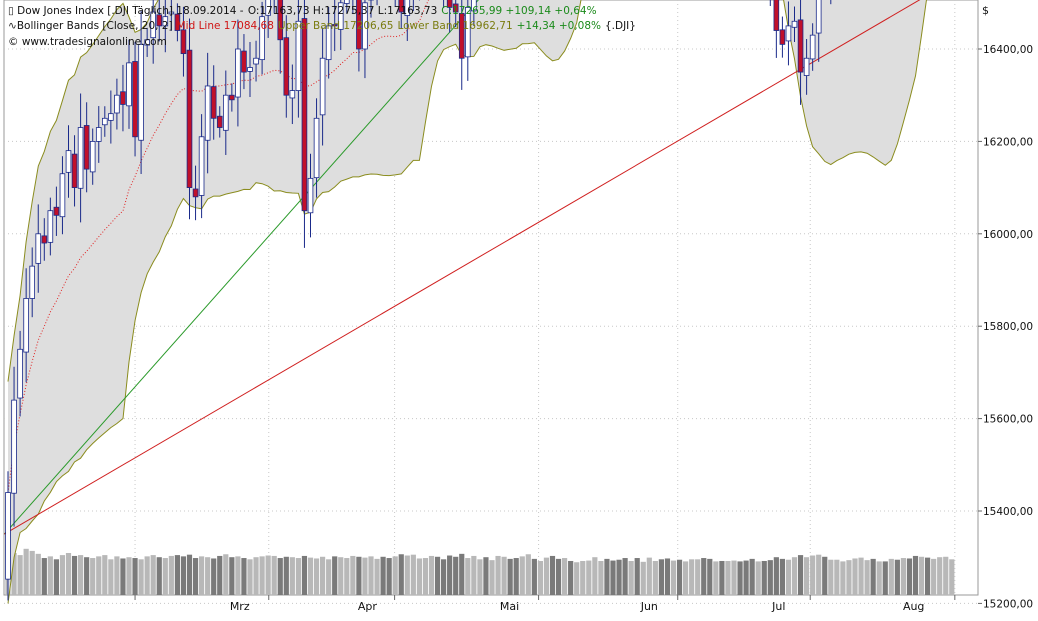 This screenshot has width=1038, height=621. What do you see at coordinates (95, 26) in the screenshot?
I see `bands-prefix: Bollinger Bands [Close, 20, 2]` at bounding box center [95, 26].